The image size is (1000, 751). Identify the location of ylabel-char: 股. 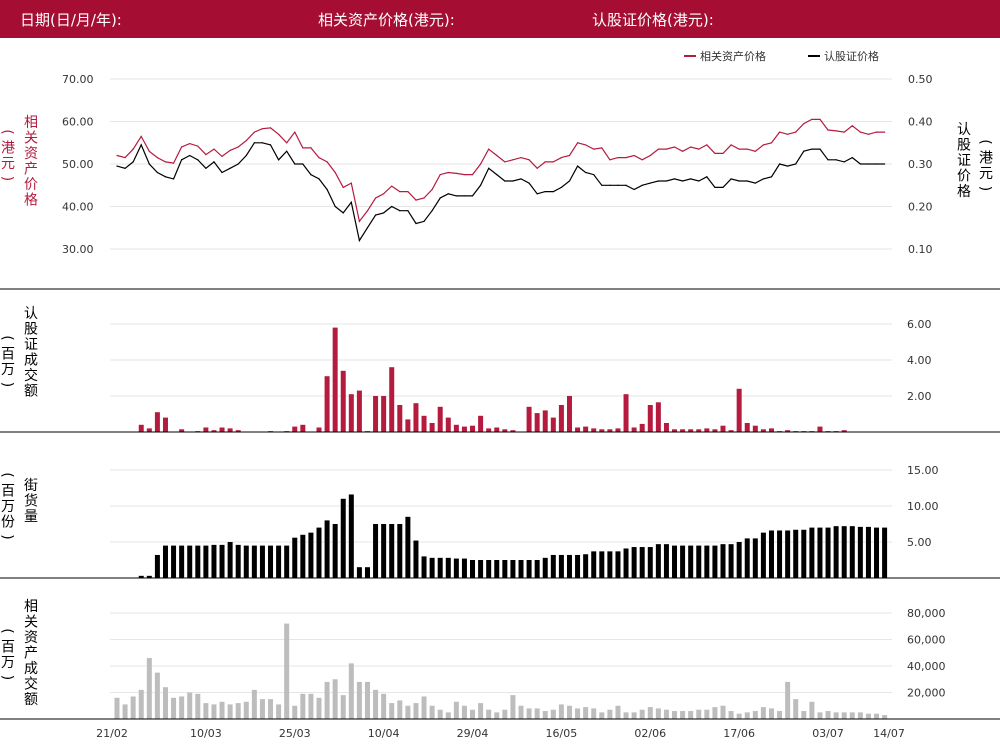
(31, 330).